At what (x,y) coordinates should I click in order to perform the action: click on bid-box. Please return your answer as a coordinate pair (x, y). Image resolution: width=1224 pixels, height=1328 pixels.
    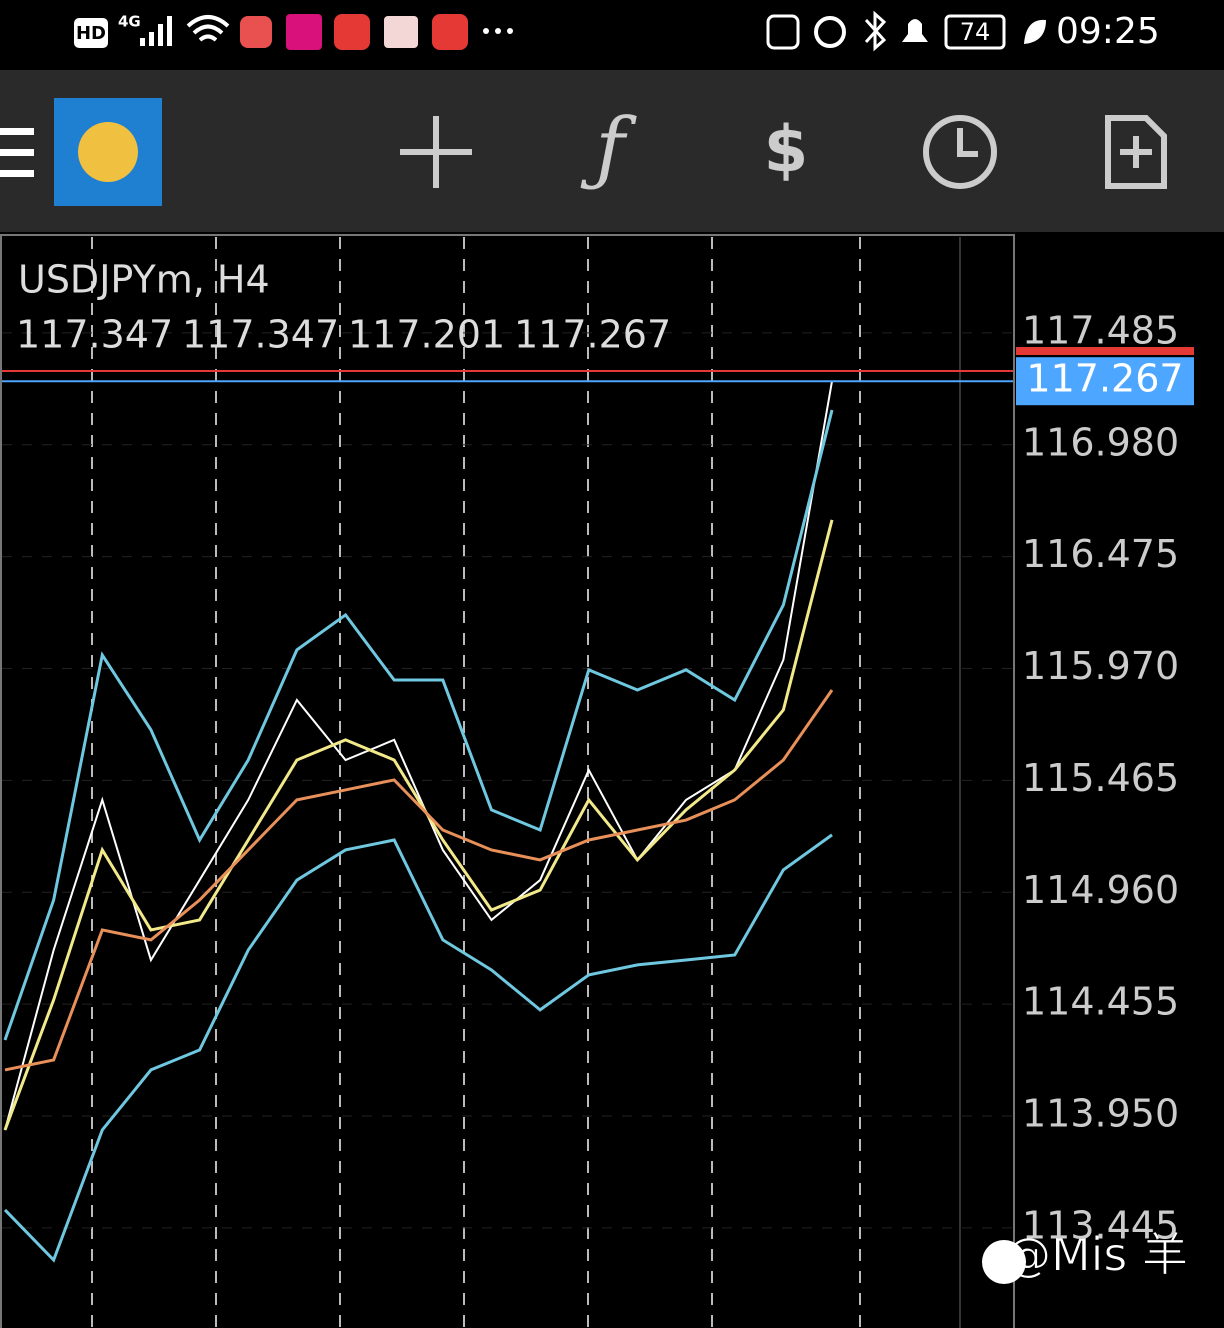
    Looking at the image, I should click on (1105, 381).